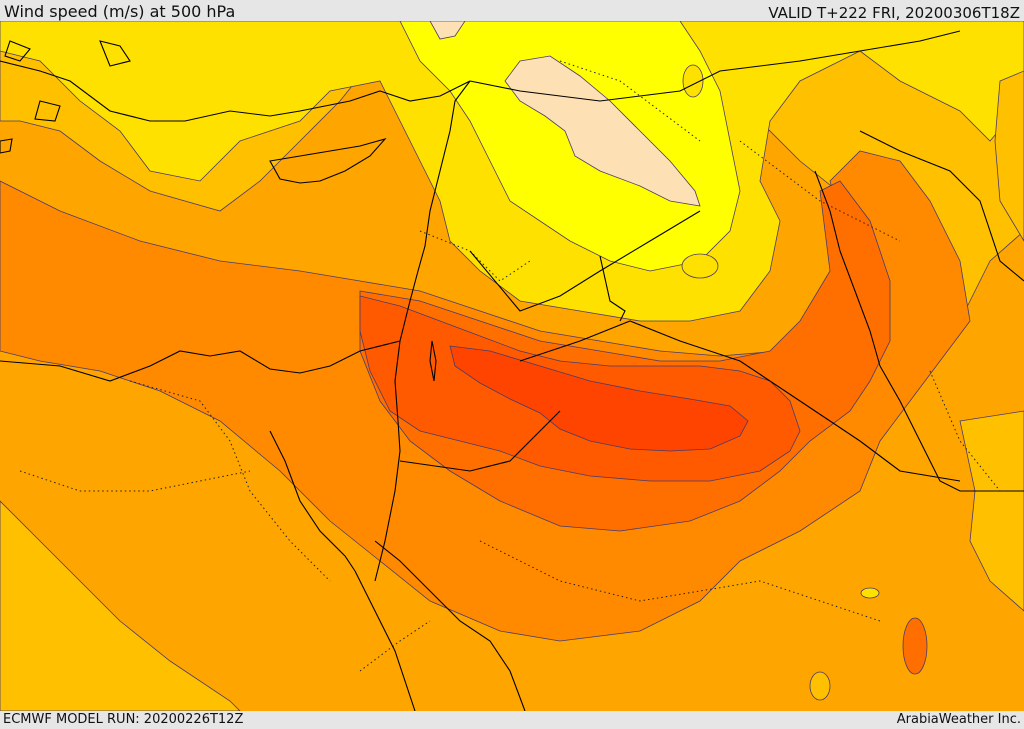  Describe the element at coordinates (820, 686) in the screenshot. I see `band-amber-cell` at that location.